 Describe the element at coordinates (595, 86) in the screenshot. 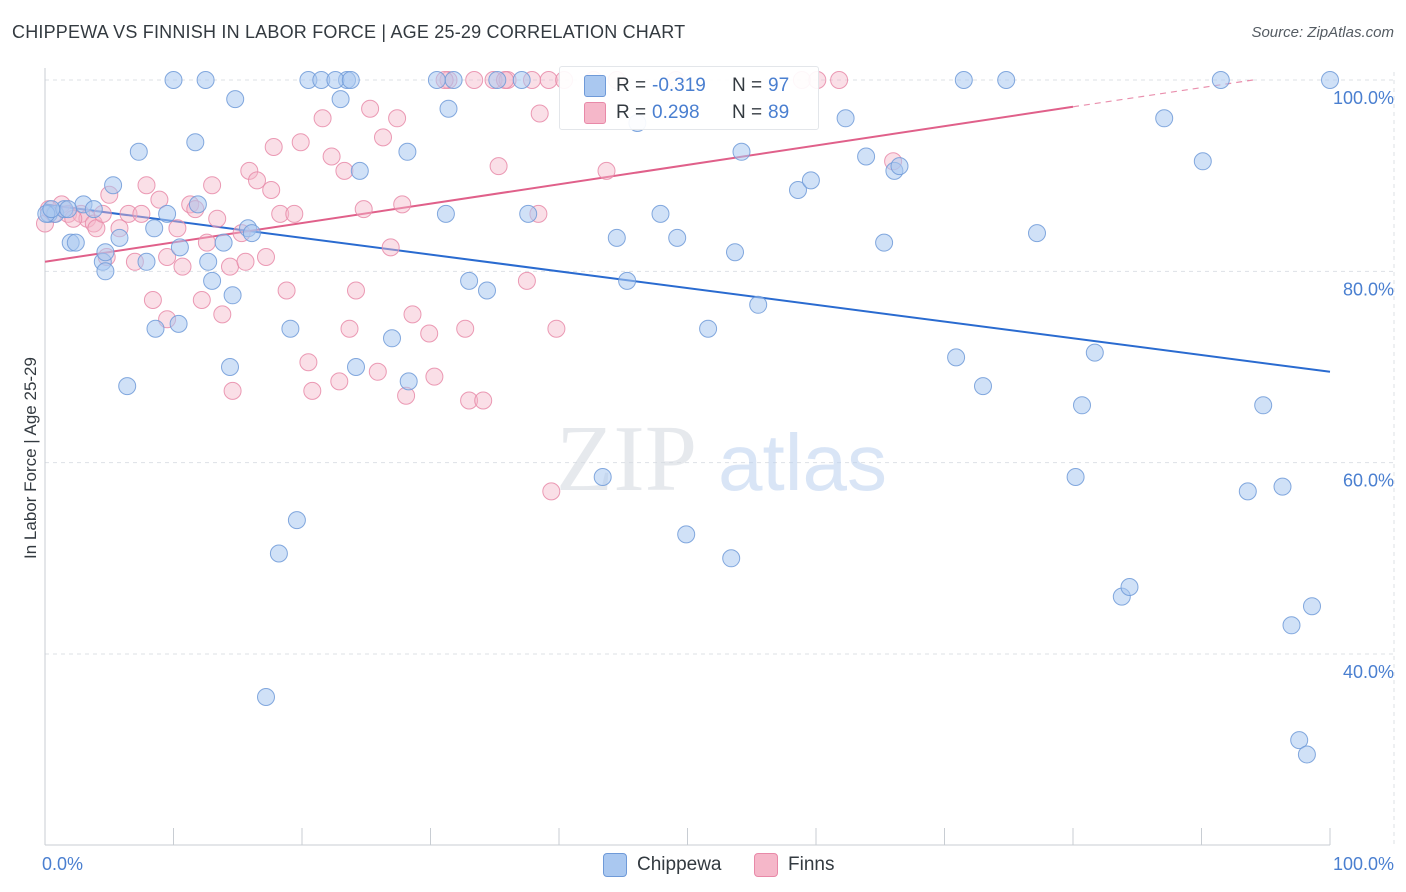

I see `chippewa-swatch` at that location.